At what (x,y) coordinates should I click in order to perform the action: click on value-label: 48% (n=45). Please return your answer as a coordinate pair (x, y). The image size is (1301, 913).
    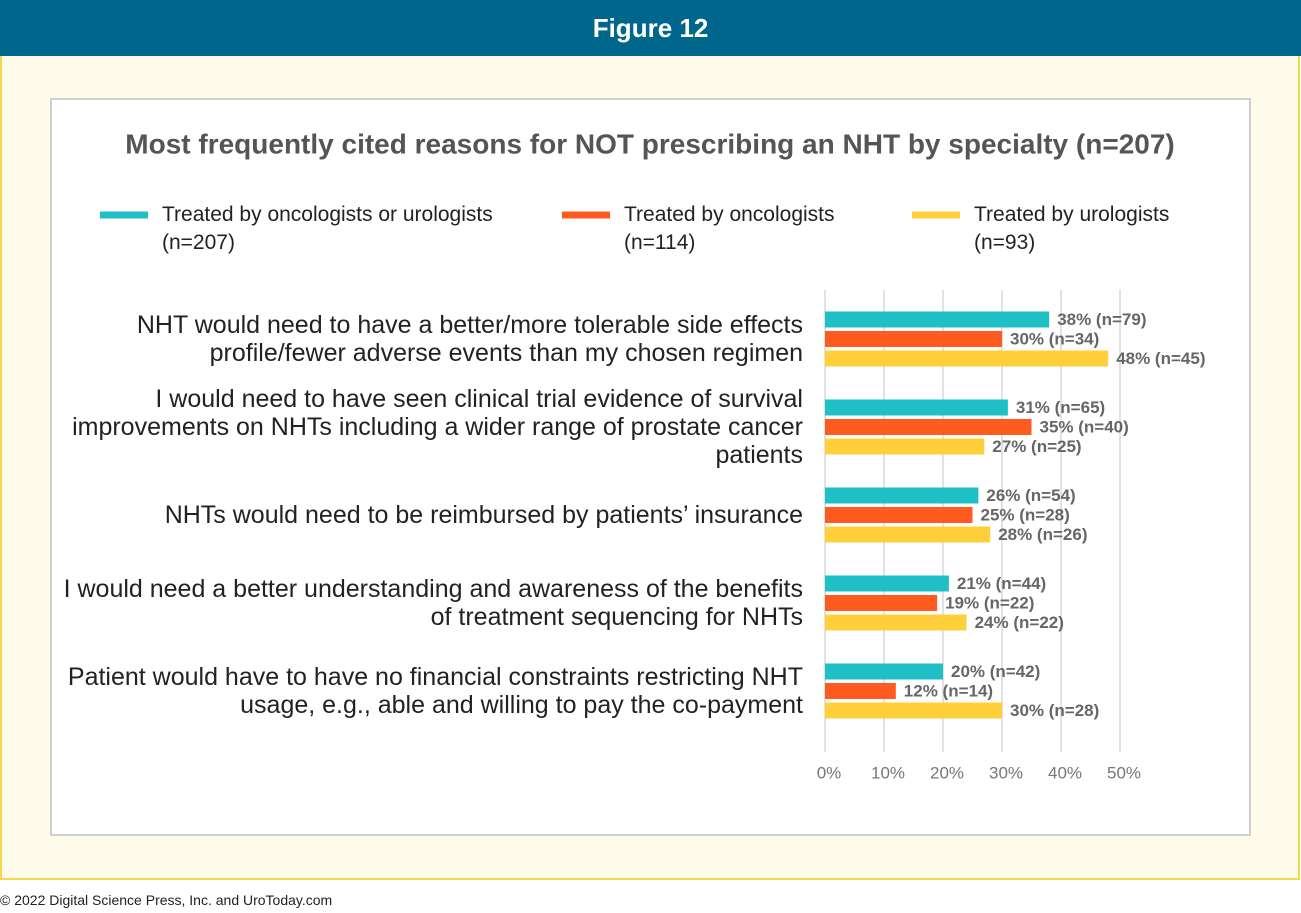
    Looking at the image, I should click on (1160, 358).